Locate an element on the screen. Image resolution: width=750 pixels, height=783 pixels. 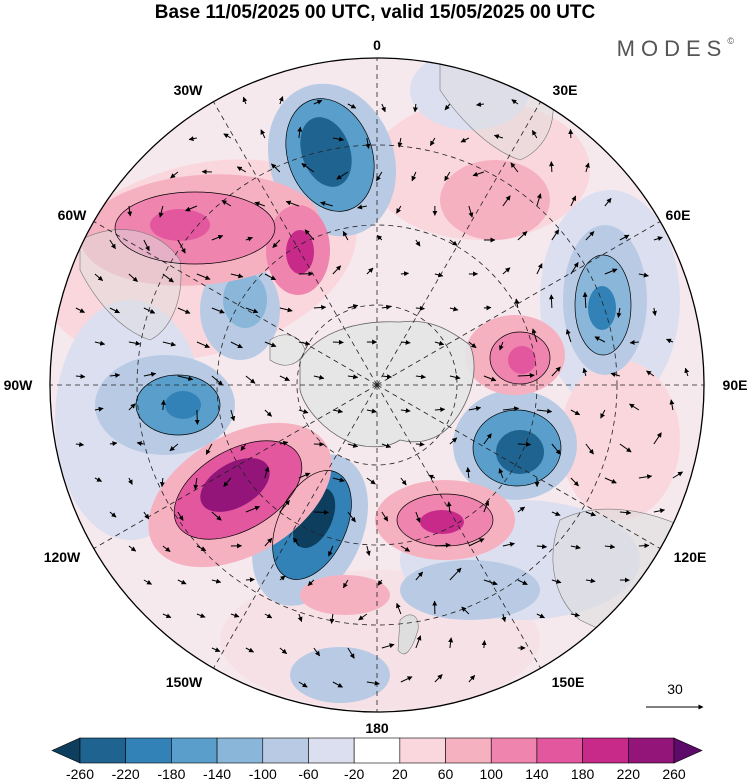
colorbar-tick-label: -100 is located at coordinates (263, 774).